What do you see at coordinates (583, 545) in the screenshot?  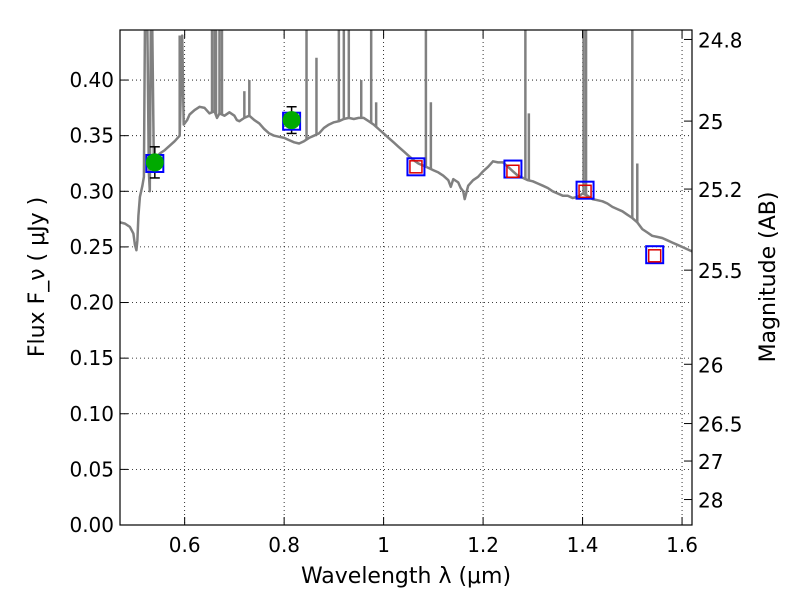 I see `x-tick-label: 1.4` at bounding box center [583, 545].